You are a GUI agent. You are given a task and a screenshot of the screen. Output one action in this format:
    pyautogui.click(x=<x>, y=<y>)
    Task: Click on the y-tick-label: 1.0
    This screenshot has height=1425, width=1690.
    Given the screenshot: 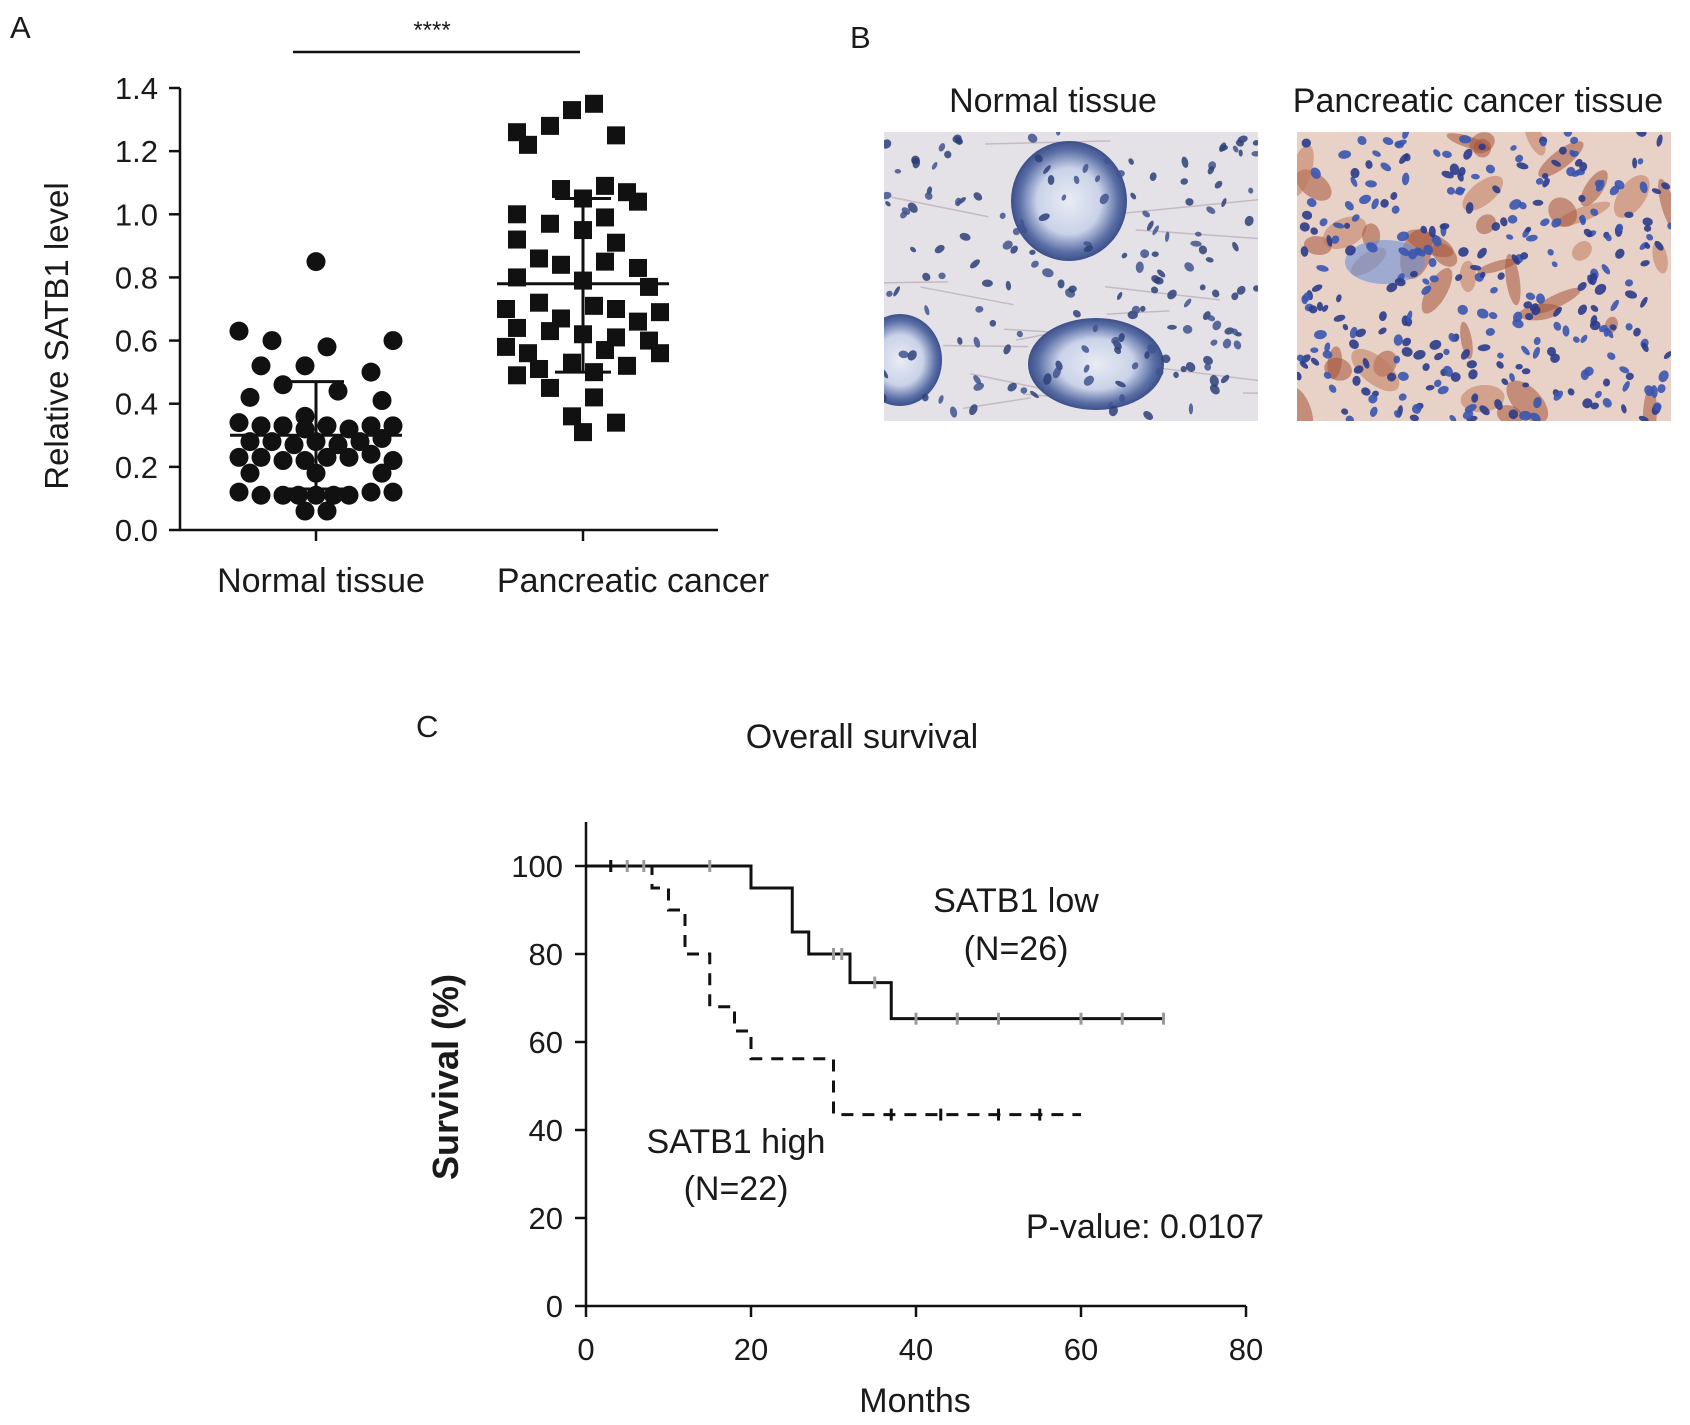 What is the action you would take?
    pyautogui.click(x=136, y=214)
    